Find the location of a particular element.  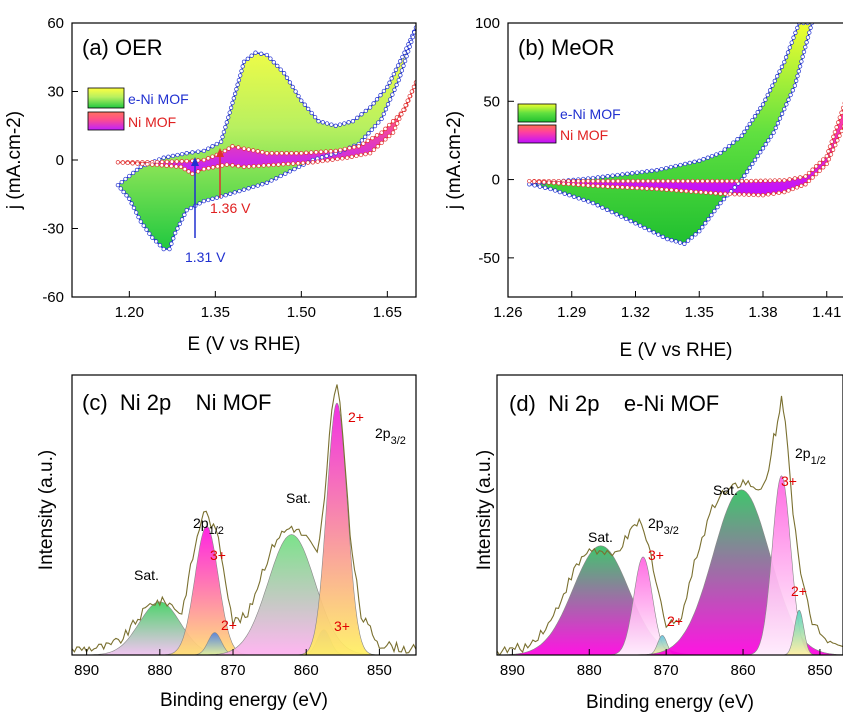

panel-c-y-axis-label: Intensity (a.u.) is located at coordinates (46, 510).